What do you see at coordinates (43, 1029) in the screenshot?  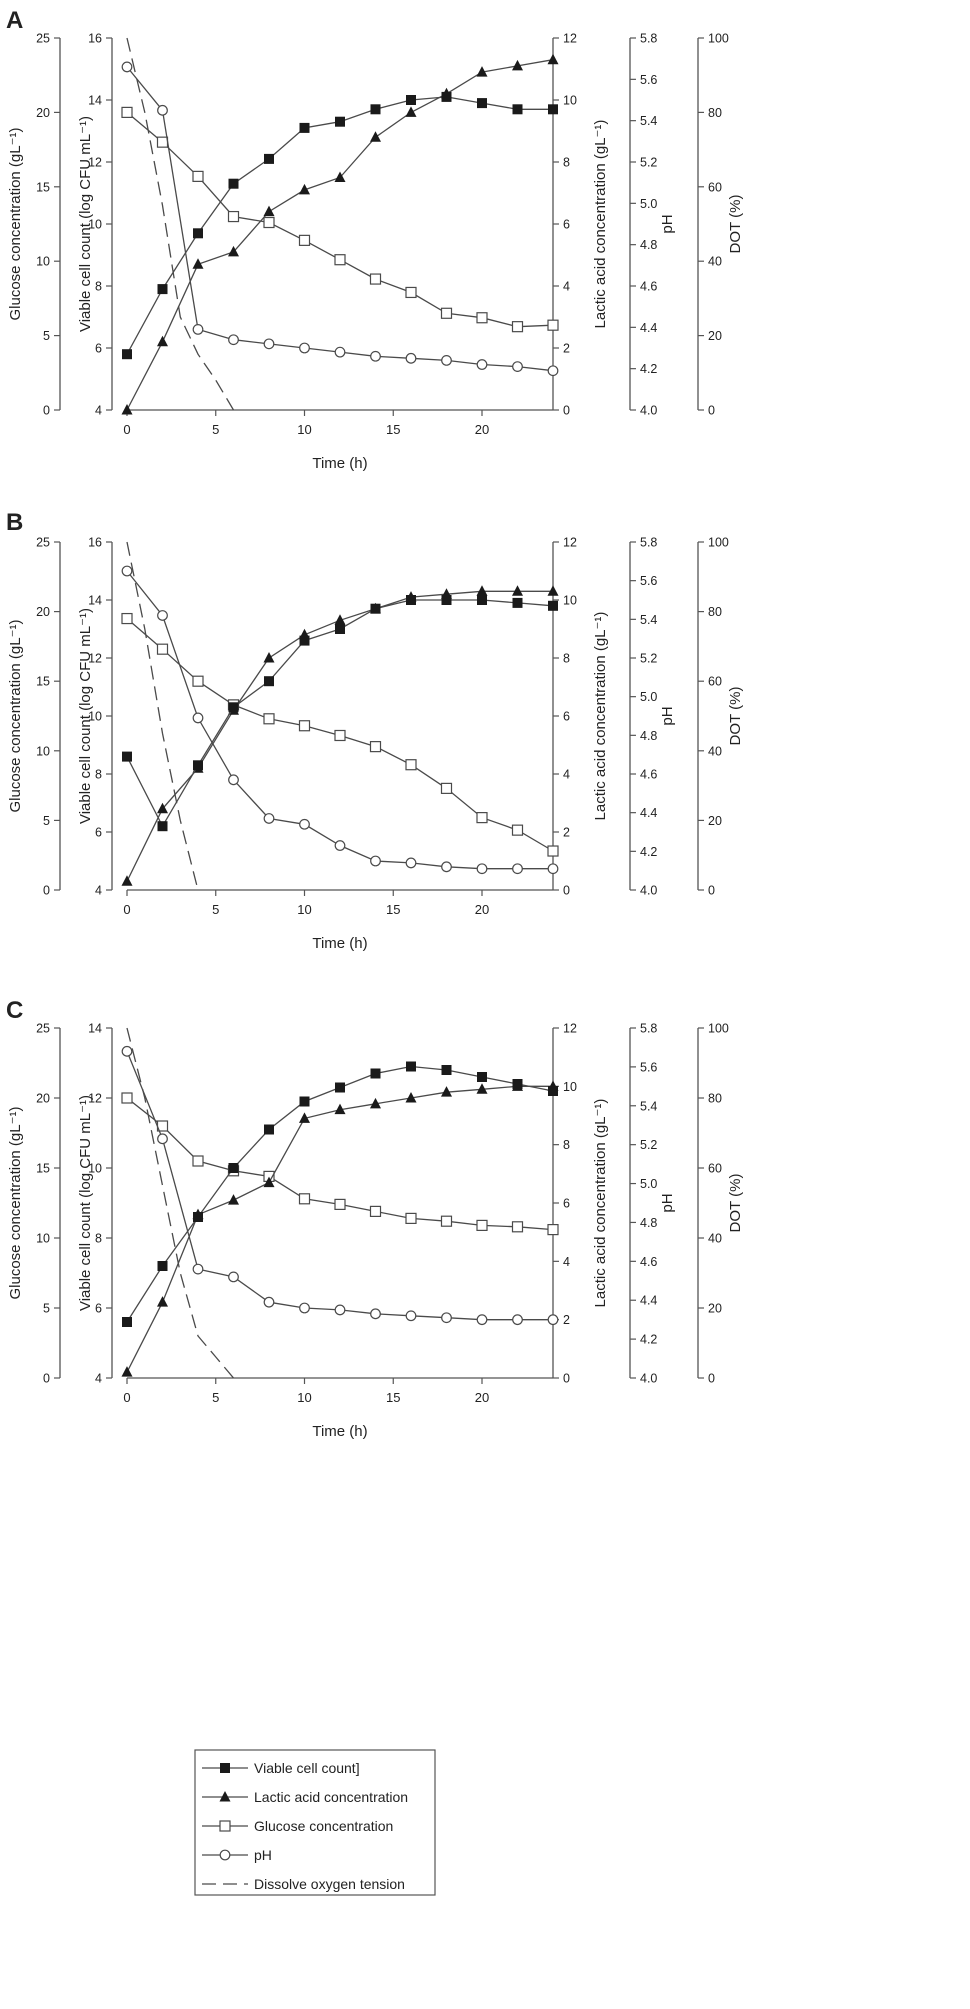 I see `glucose-tick-label: 25` at bounding box center [43, 1029].